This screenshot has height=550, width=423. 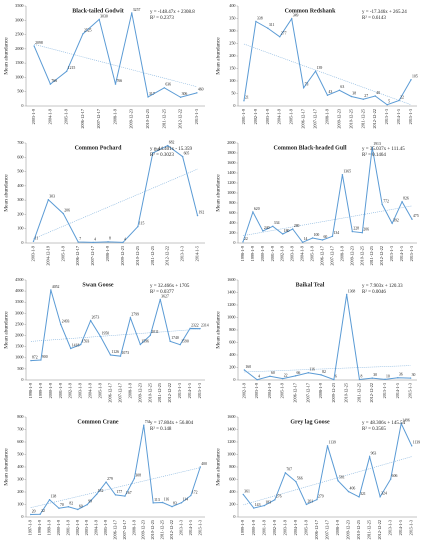 I want to click on data-label: 349, so click(x=296, y=16).